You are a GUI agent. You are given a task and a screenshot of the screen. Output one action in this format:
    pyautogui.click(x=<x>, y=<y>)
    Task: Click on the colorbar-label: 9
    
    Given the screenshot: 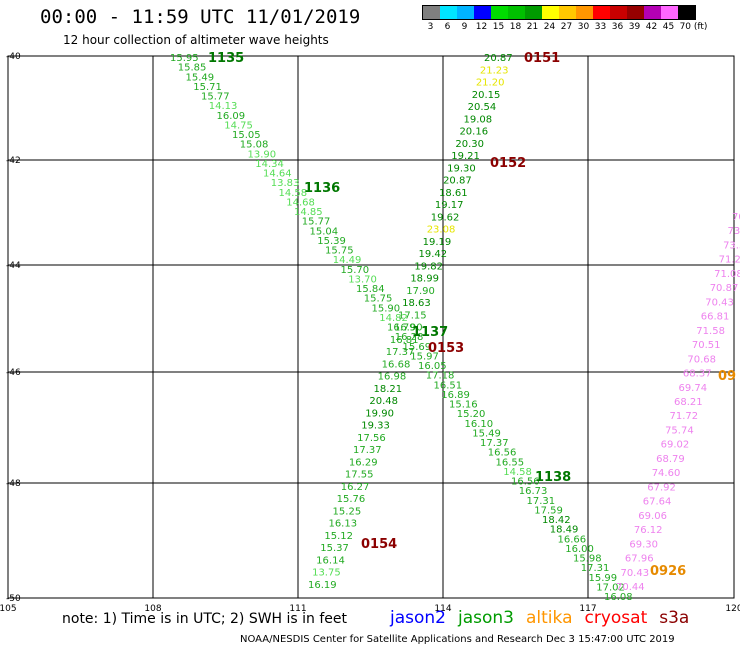 What is the action you would take?
    pyautogui.click(x=464, y=27)
    